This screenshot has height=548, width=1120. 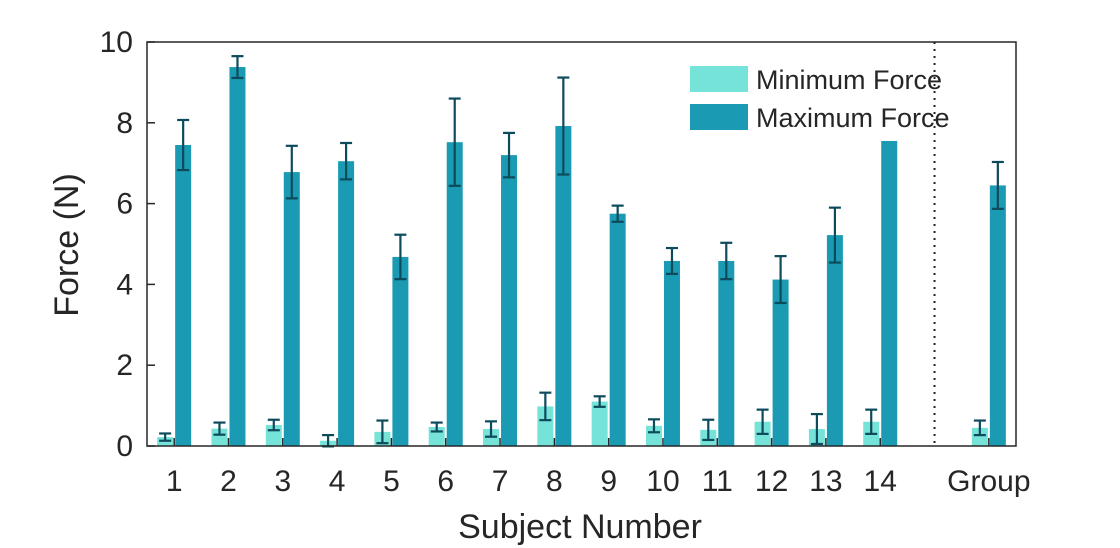 I want to click on y-axis-label: Force (N), so click(x=67, y=245).